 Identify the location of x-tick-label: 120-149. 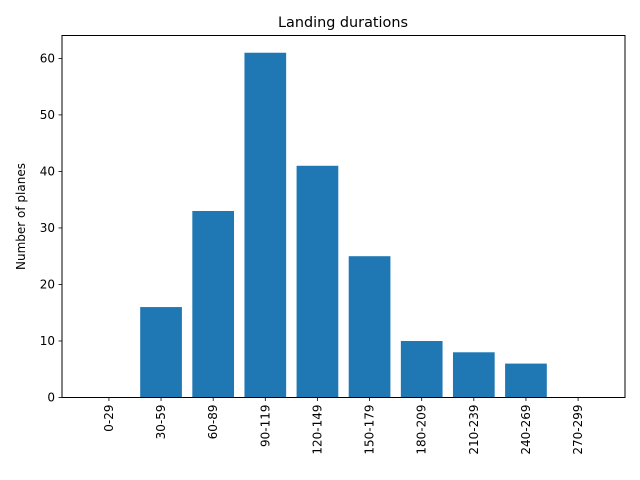
(317, 430).